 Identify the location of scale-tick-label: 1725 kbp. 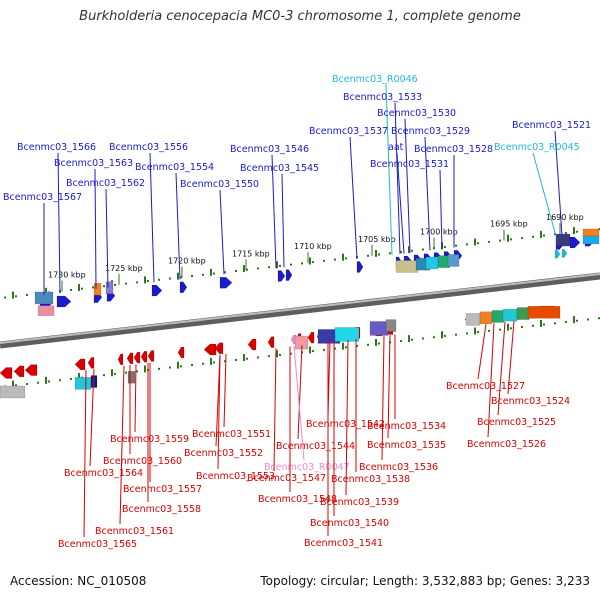
(124, 268).